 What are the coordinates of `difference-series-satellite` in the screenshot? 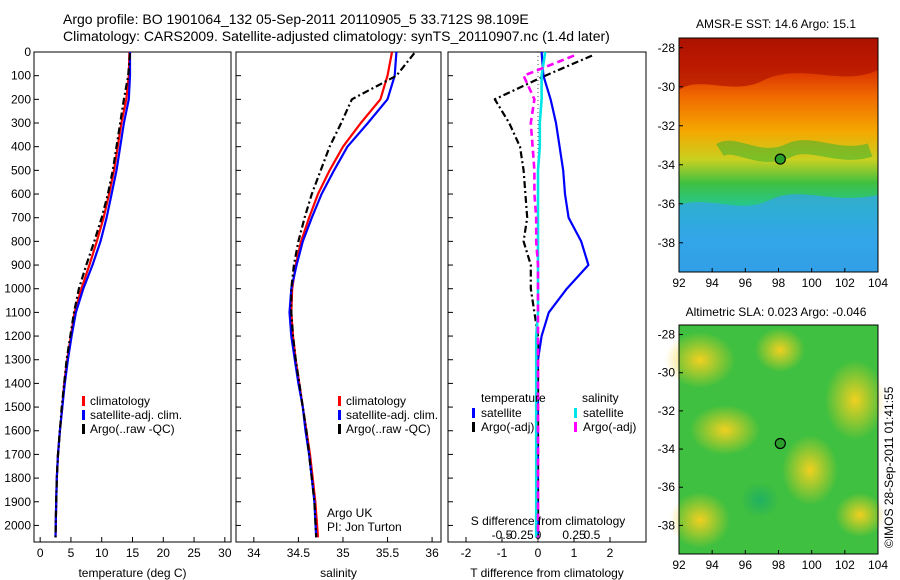 It's located at (563, 294).